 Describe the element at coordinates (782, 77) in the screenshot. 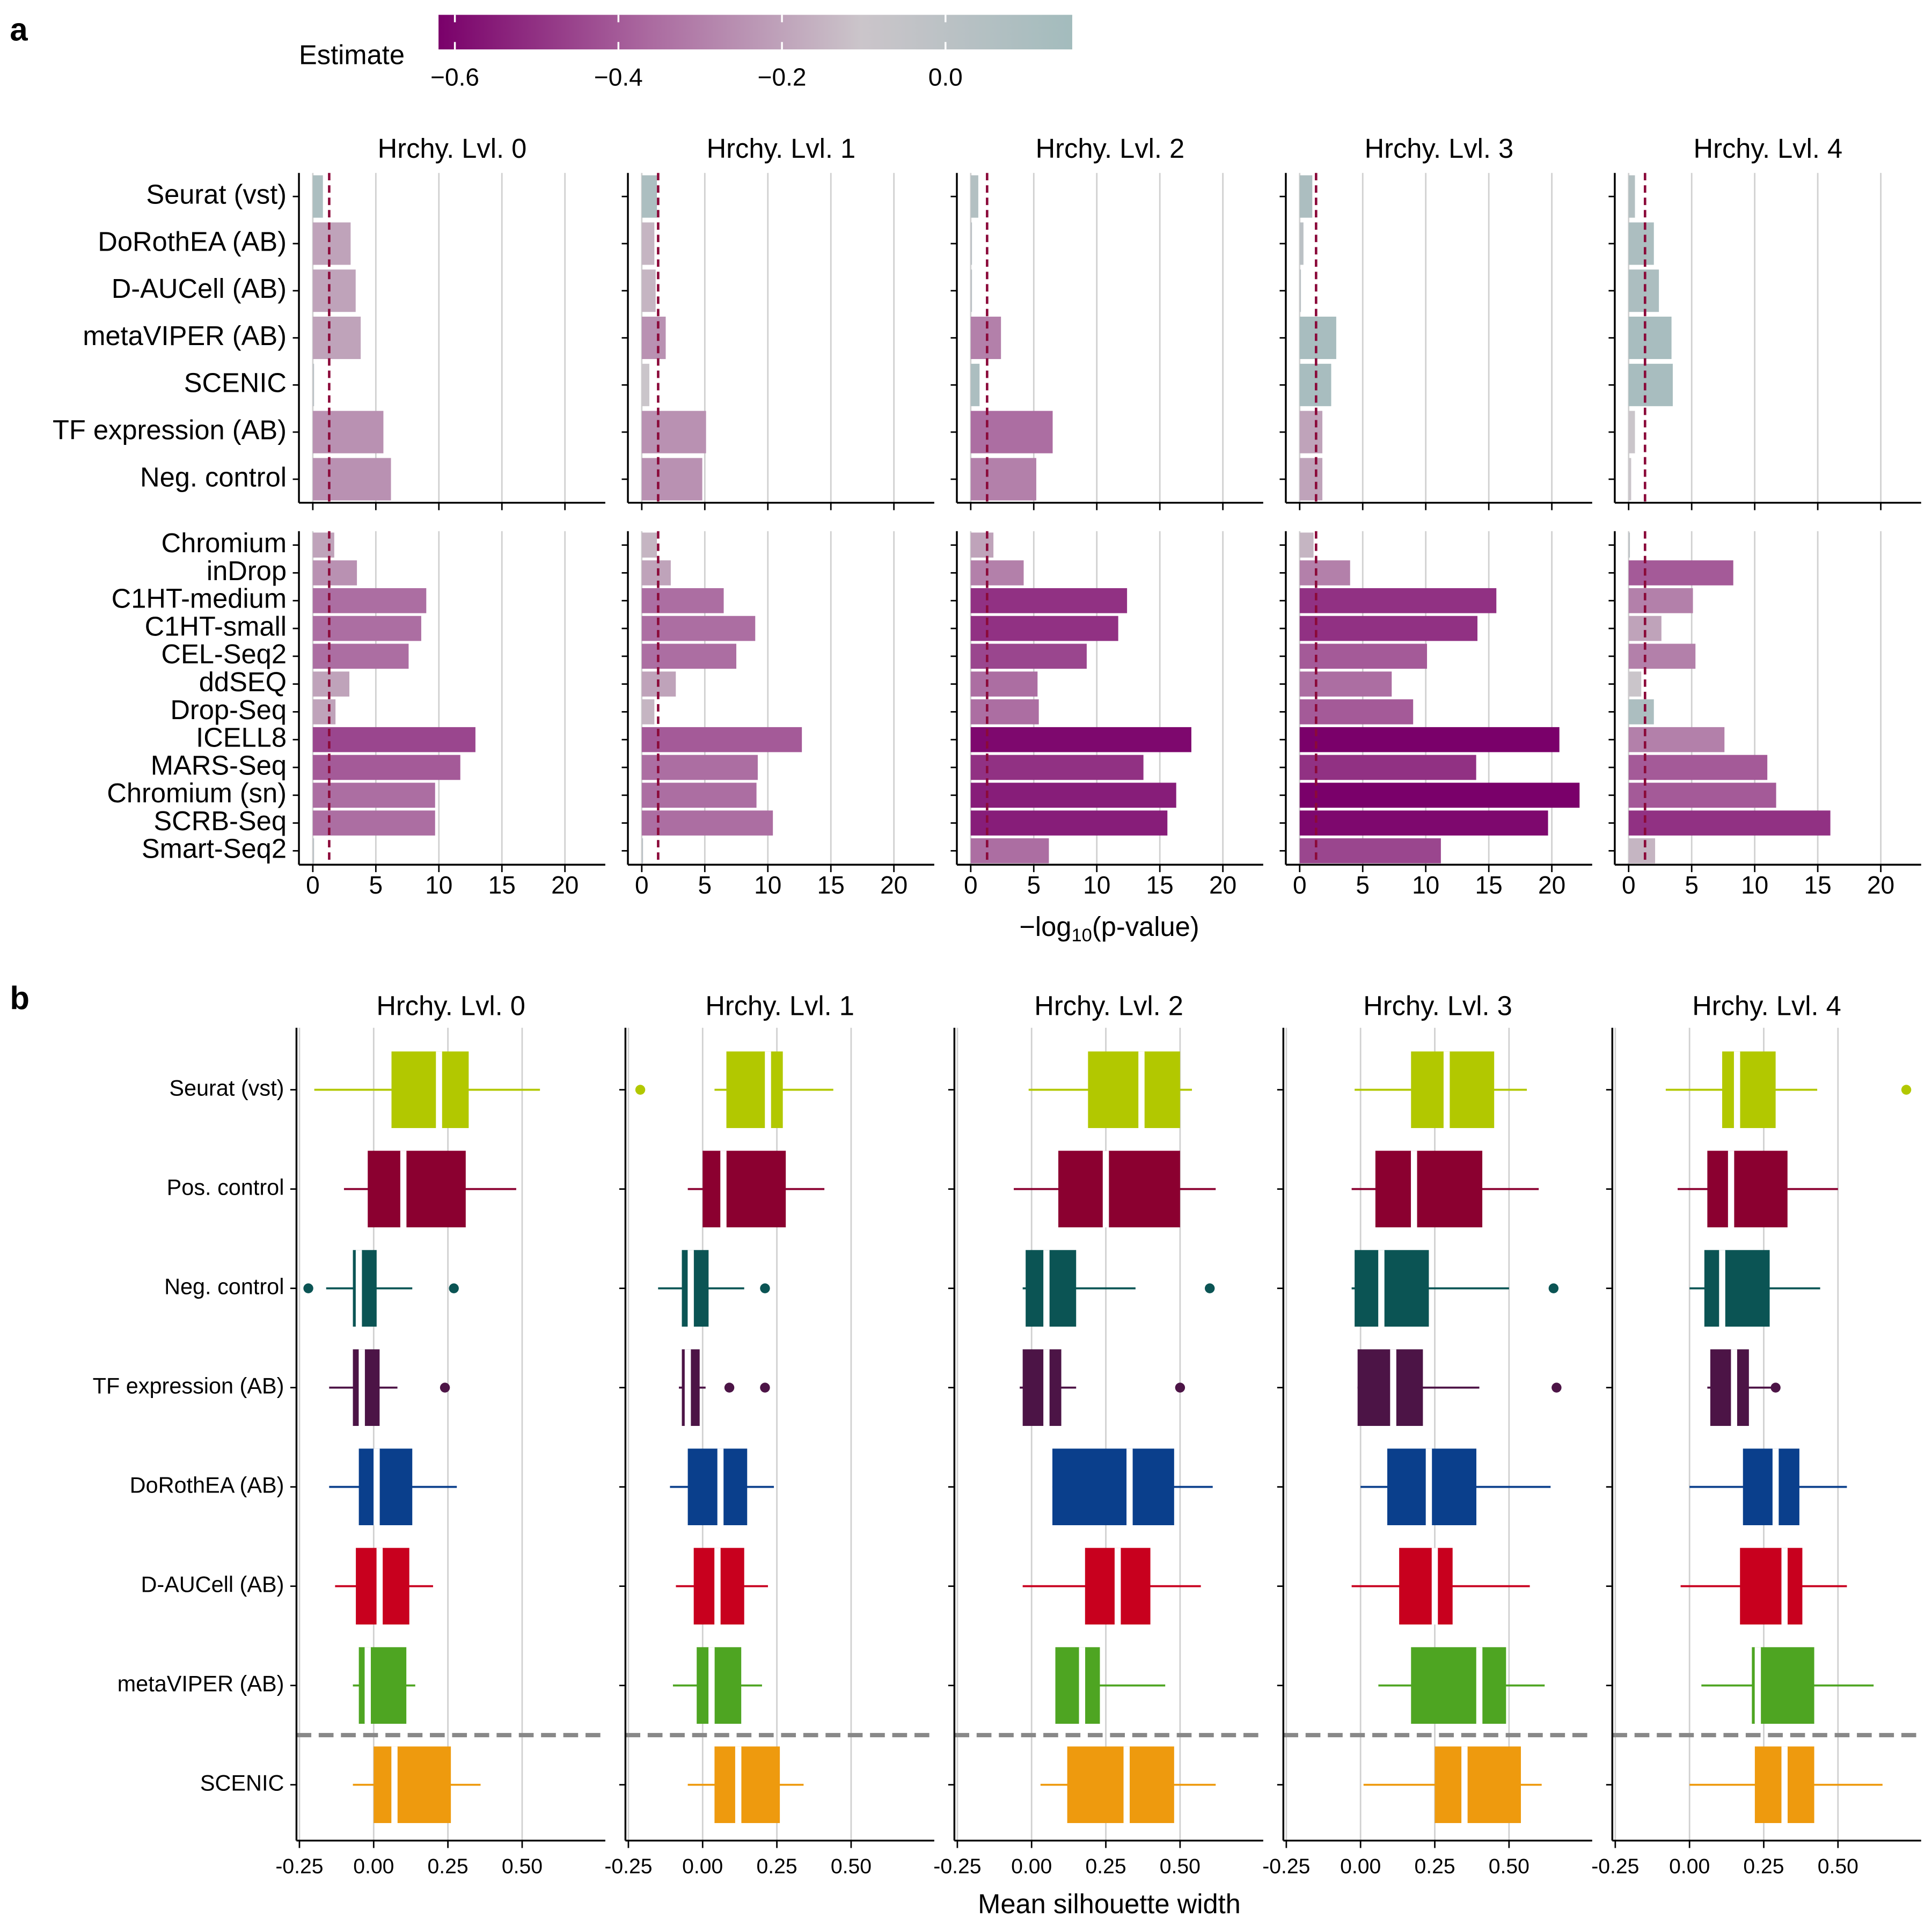

I see `colorbar-tick-label: −0.2` at that location.